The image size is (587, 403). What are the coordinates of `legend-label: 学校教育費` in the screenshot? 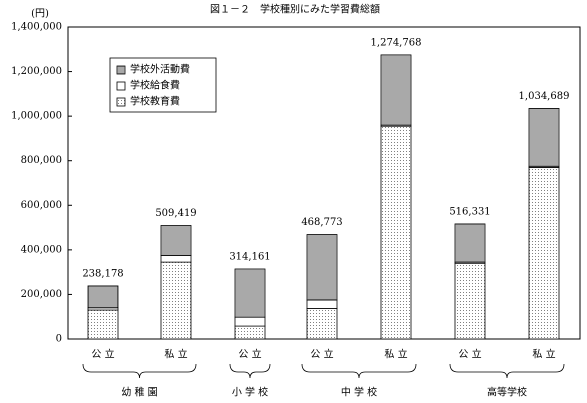 It's located at (155, 101).